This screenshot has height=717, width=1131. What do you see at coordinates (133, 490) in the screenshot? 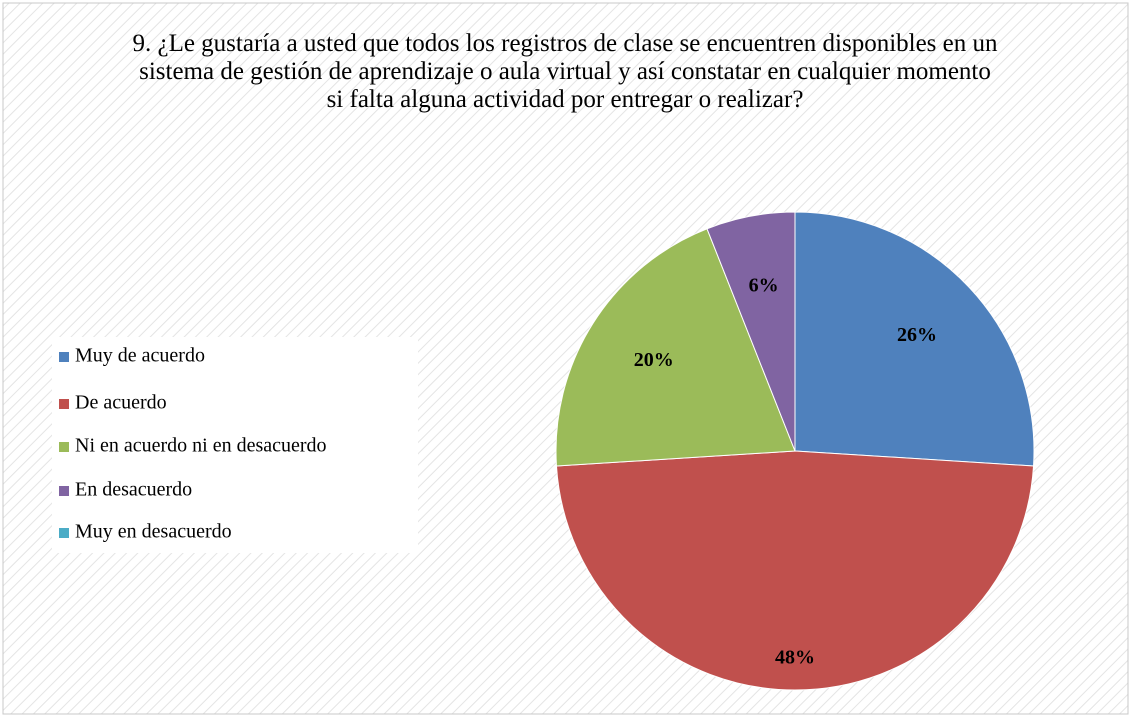
I see `legend-label: En desacuerdo` at bounding box center [133, 490].